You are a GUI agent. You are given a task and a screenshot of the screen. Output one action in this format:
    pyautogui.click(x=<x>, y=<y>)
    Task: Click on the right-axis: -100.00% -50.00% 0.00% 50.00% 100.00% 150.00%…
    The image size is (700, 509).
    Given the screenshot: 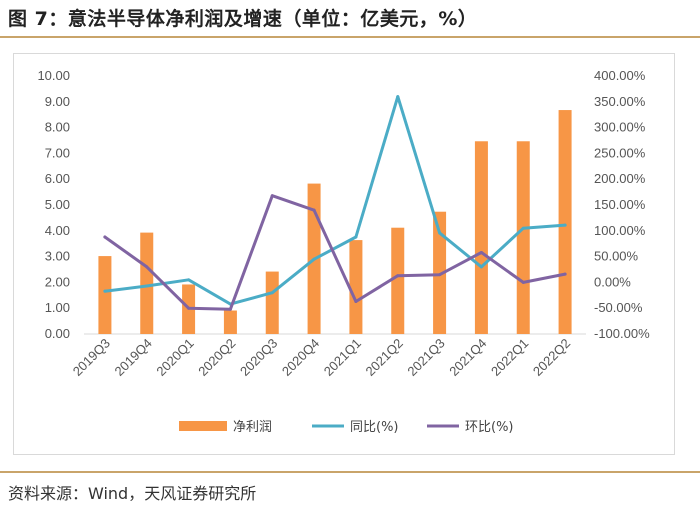 What is the action you would take?
    pyautogui.click(x=622, y=204)
    